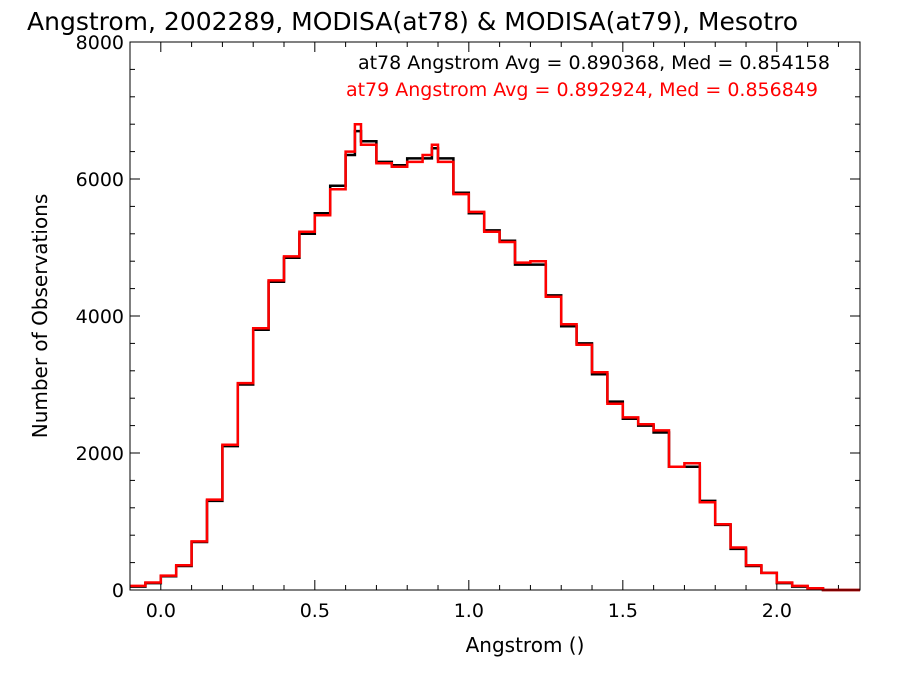 This screenshot has width=900, height=675. Describe the element at coordinates (623, 611) in the screenshot. I see `x-tick-label: 1.5` at that location.